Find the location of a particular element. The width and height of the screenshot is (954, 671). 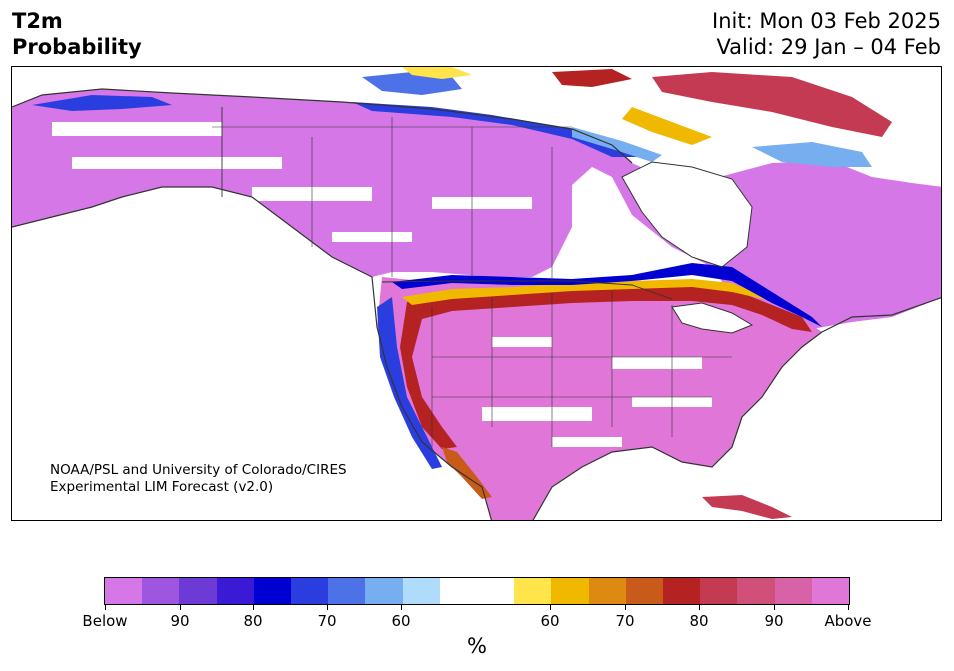

title-variable: T2m is located at coordinates (37, 21).